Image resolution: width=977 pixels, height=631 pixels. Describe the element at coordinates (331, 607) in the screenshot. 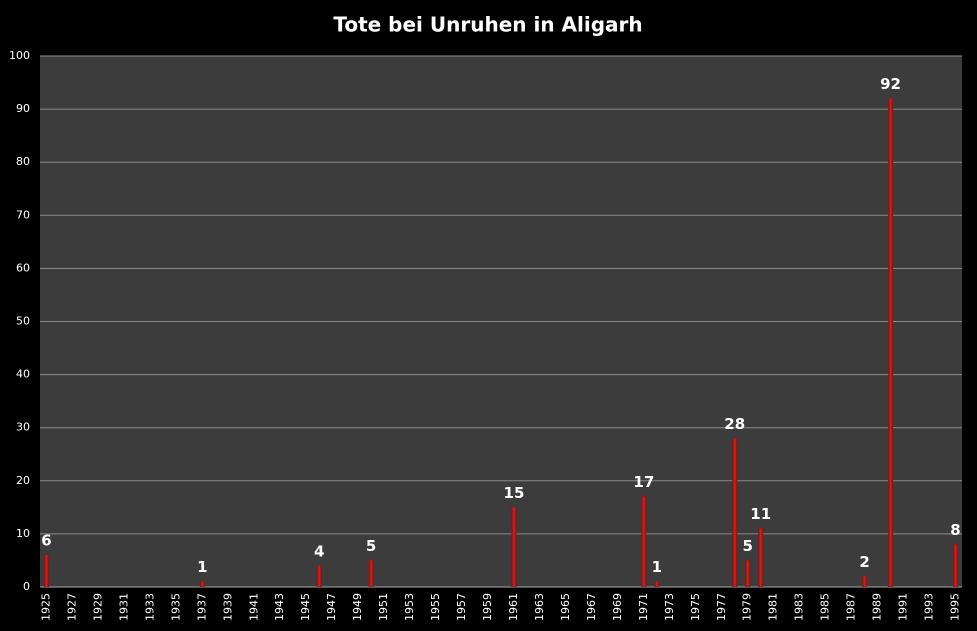

I see `x-tick-label: 1947` at that location.